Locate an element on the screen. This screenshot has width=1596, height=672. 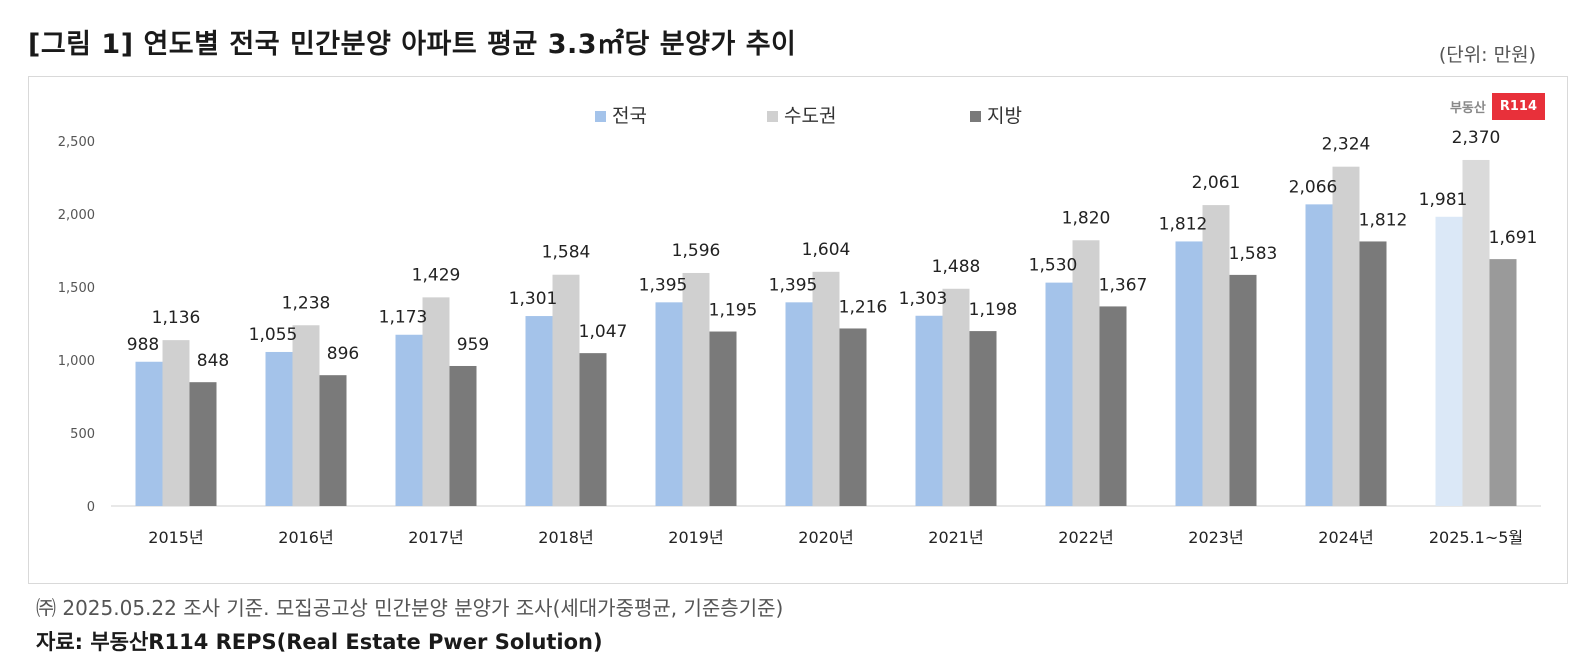
y-tick-label: 2,000 is located at coordinates (76, 215).